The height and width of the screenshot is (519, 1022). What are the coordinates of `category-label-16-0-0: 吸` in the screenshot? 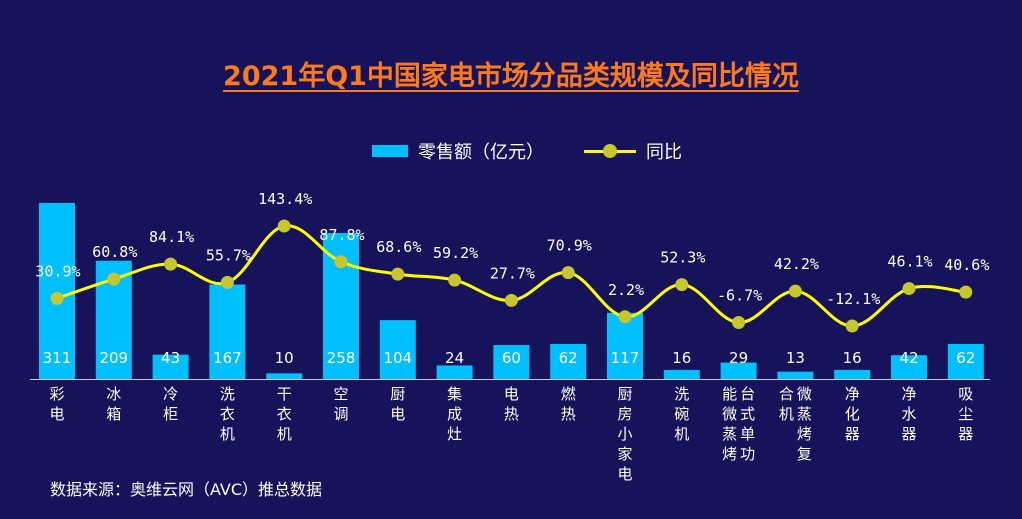 It's located at (965, 394).